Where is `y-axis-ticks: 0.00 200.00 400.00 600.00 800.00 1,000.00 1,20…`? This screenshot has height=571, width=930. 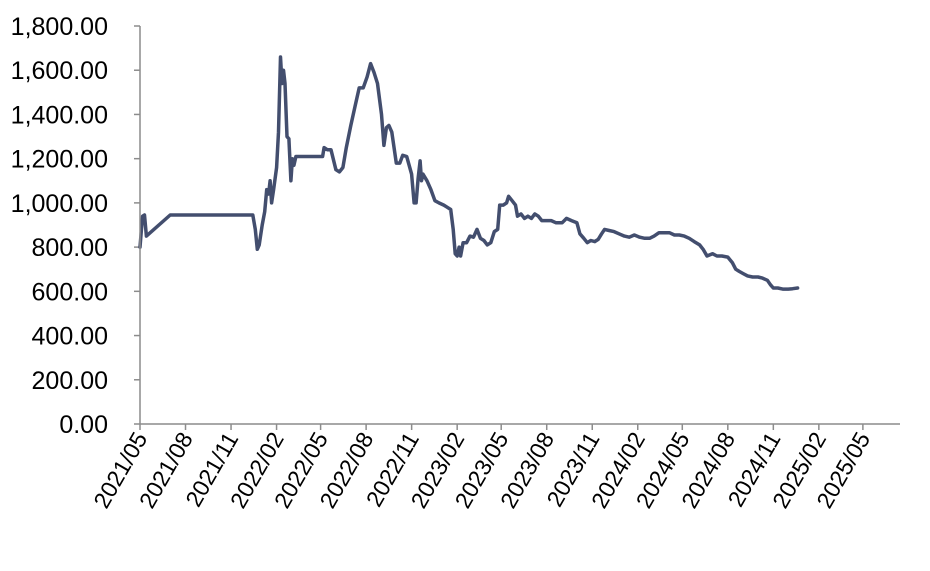
y-axis-ticks: 0.00 200.00 400.00 600.00 800.00 1,000.00 1,20… is located at coordinates (75, 226).